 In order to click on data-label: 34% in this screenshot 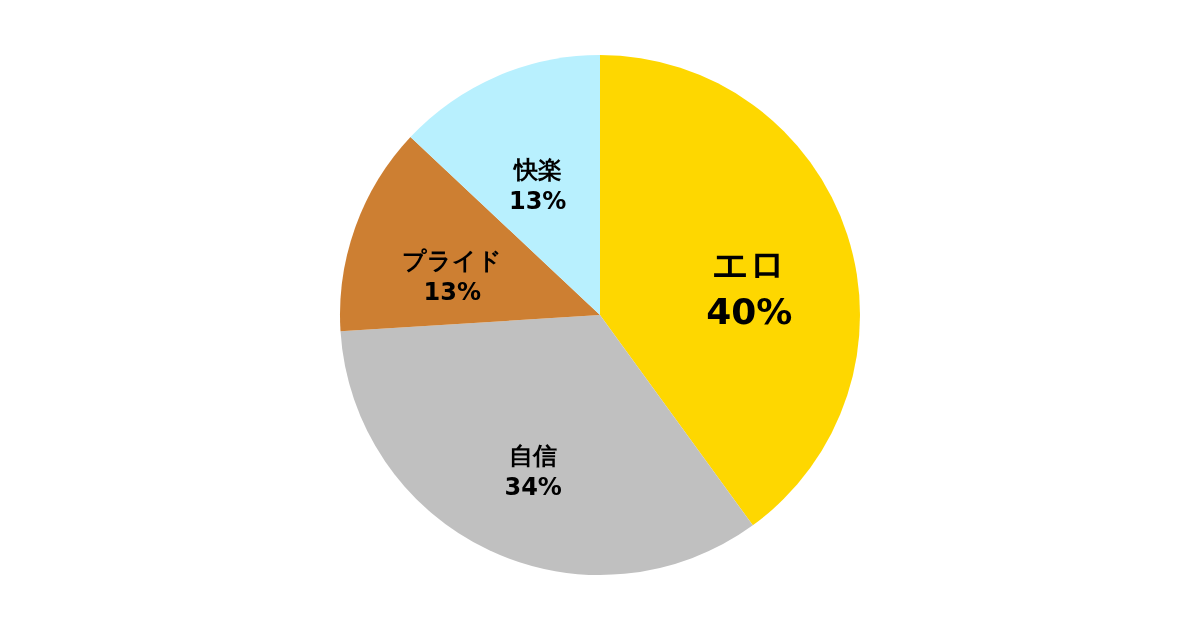, I will do `click(533, 487)`.